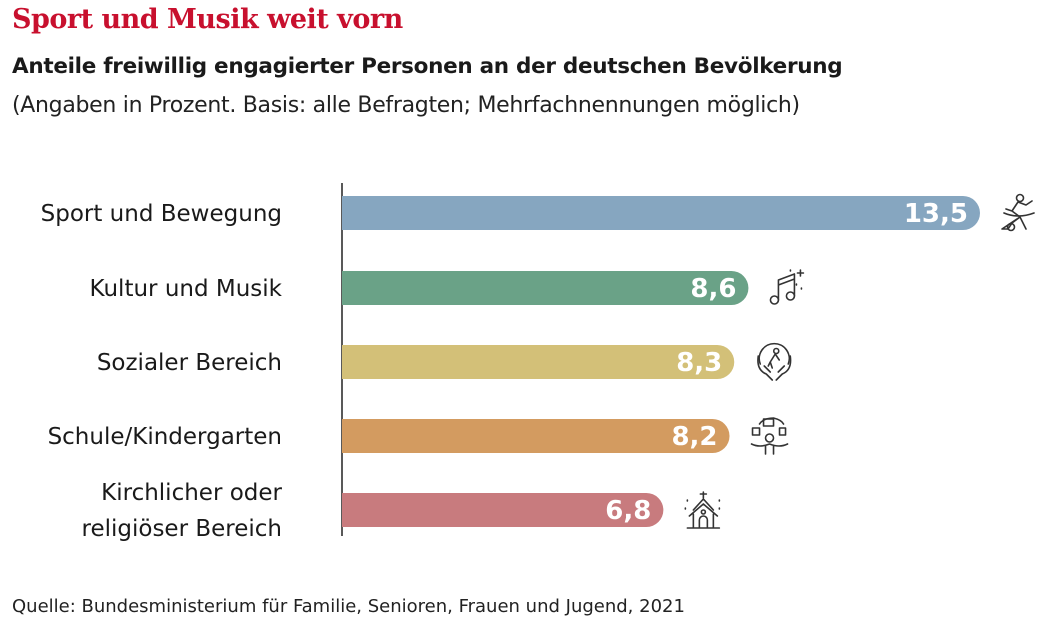 Image resolution: width=1058 pixels, height=633 pixels. I want to click on data-label: 6,8, so click(628, 511).